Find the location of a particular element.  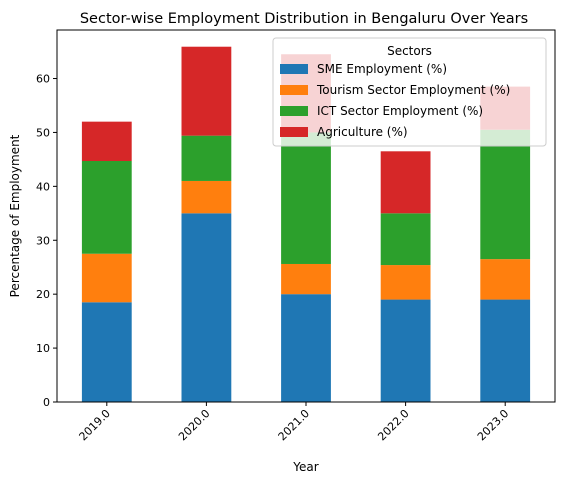

y-tick-label: 40 is located at coordinates (43, 186).